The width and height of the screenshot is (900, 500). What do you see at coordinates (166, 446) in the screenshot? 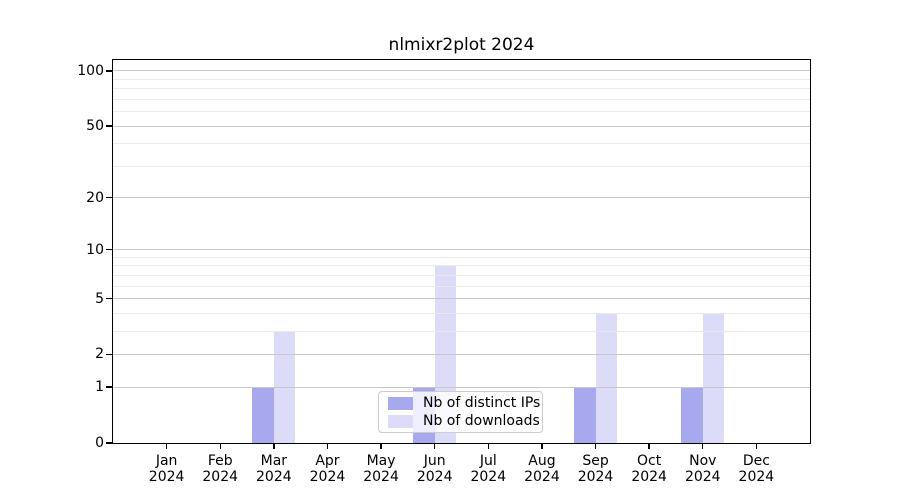
I see `x-tick-jan` at bounding box center [166, 446].